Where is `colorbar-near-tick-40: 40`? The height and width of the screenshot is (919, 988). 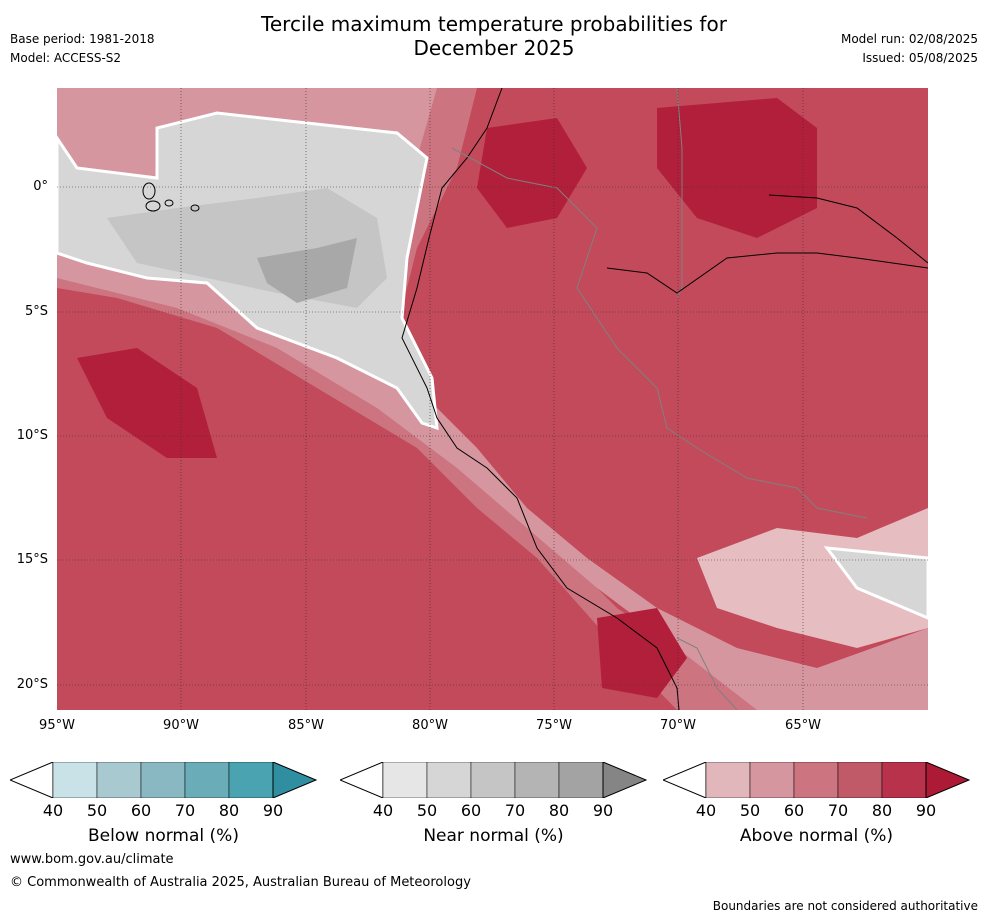 colorbar-near-tick-40: 40 is located at coordinates (383, 810).